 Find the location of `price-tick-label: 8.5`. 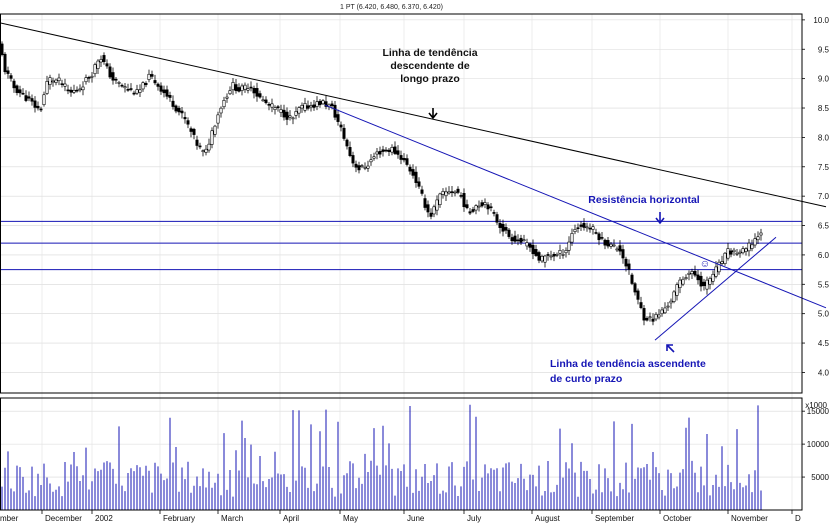

price-tick-label: 8.5 is located at coordinates (824, 108).